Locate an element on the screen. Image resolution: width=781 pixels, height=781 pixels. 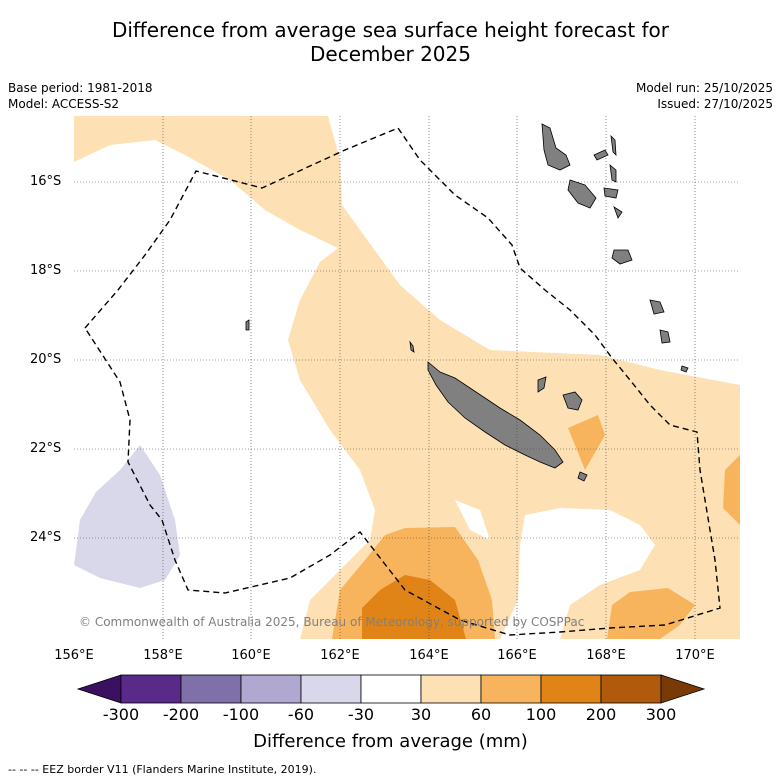
anomaly-60-100-east is located at coordinates (651, 613).